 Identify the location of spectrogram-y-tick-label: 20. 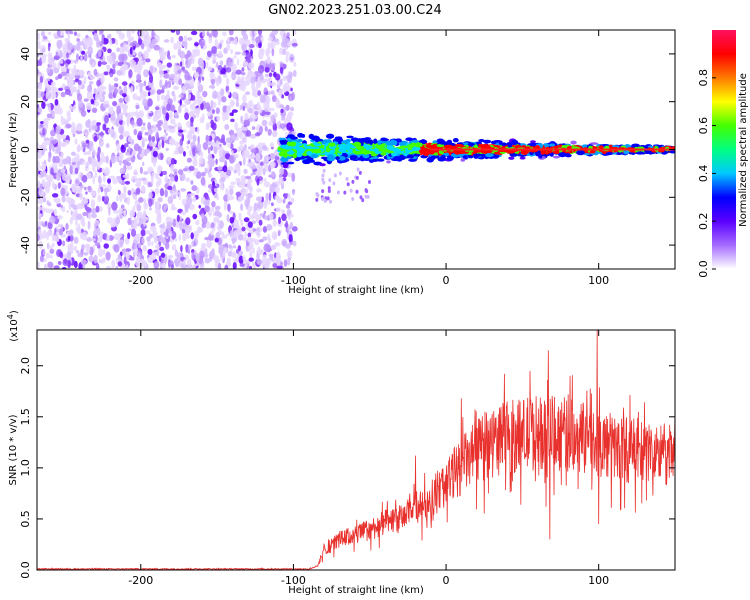
(25, 102).